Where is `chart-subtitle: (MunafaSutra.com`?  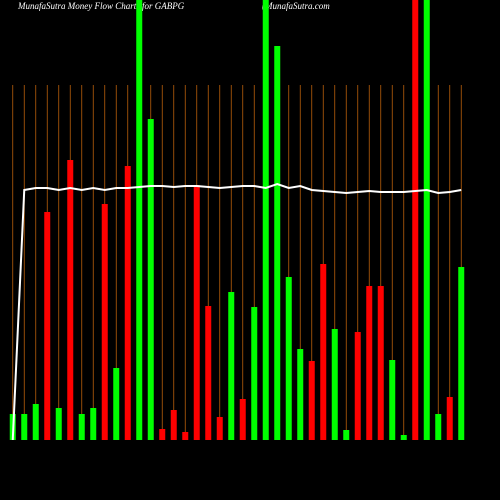
chart-subtitle: (MunafaSutra.com is located at coordinates (296, 6).